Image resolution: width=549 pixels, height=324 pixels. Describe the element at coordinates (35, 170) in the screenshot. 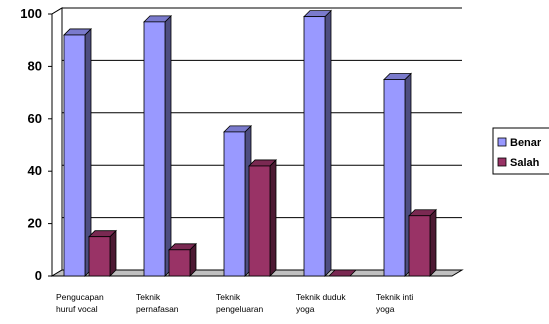

I see `y-tick-label: 40` at that location.